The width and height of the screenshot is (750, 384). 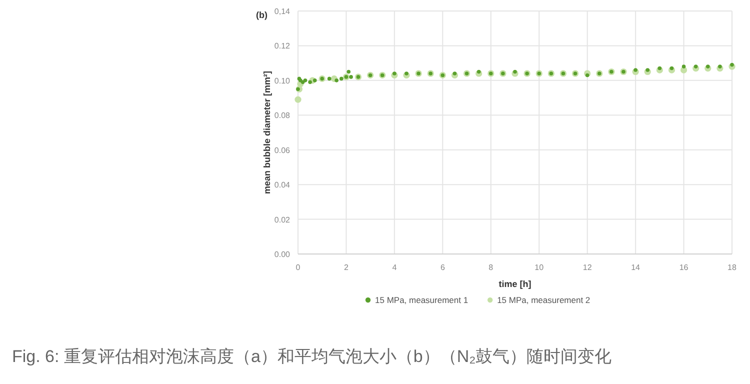 What do you see at coordinates (267, 132) in the screenshot?
I see `y-axis-title: mean bubble diameter [mm²]` at bounding box center [267, 132].